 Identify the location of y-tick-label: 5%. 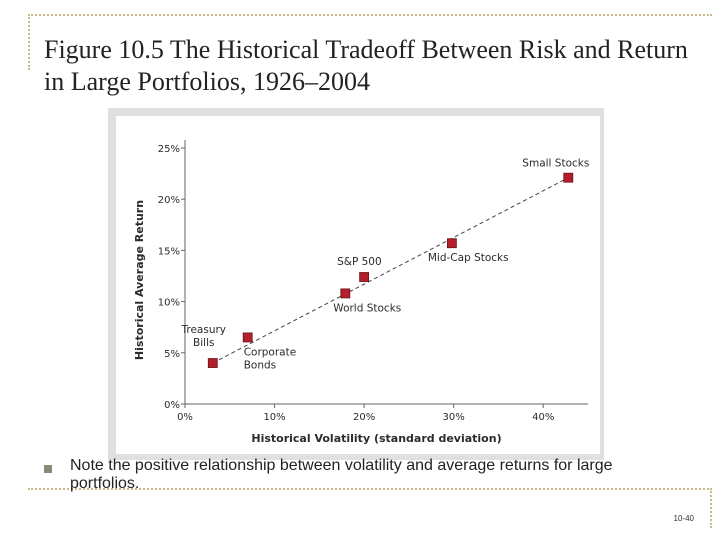
(172, 354).